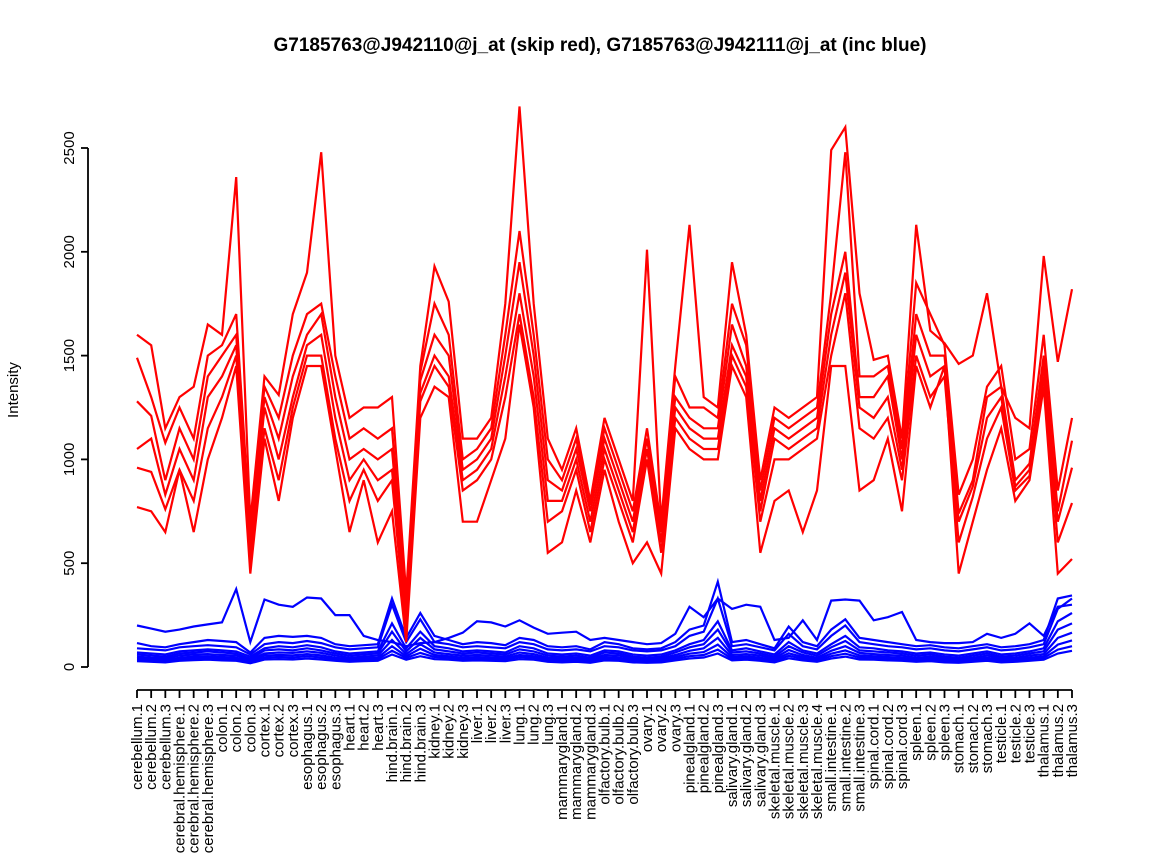 The image size is (1152, 864). What do you see at coordinates (675, 728) in the screenshot?
I see `x-tick-label: ovary.3` at bounding box center [675, 728].